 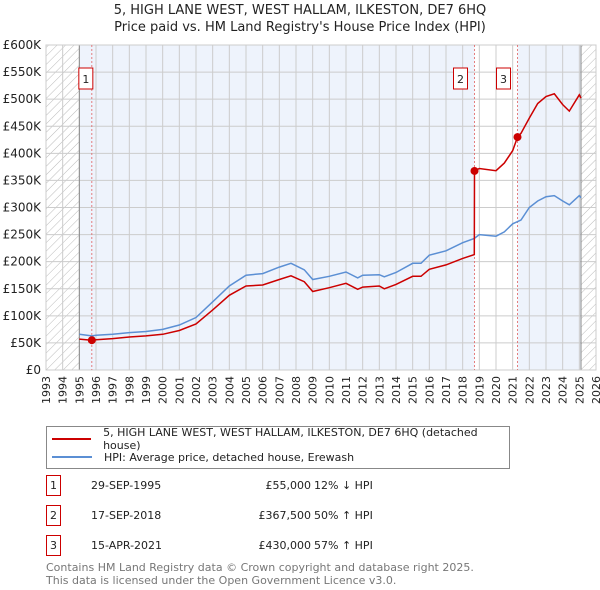 I want to click on x-tick-label: 2001, so click(x=179, y=390).